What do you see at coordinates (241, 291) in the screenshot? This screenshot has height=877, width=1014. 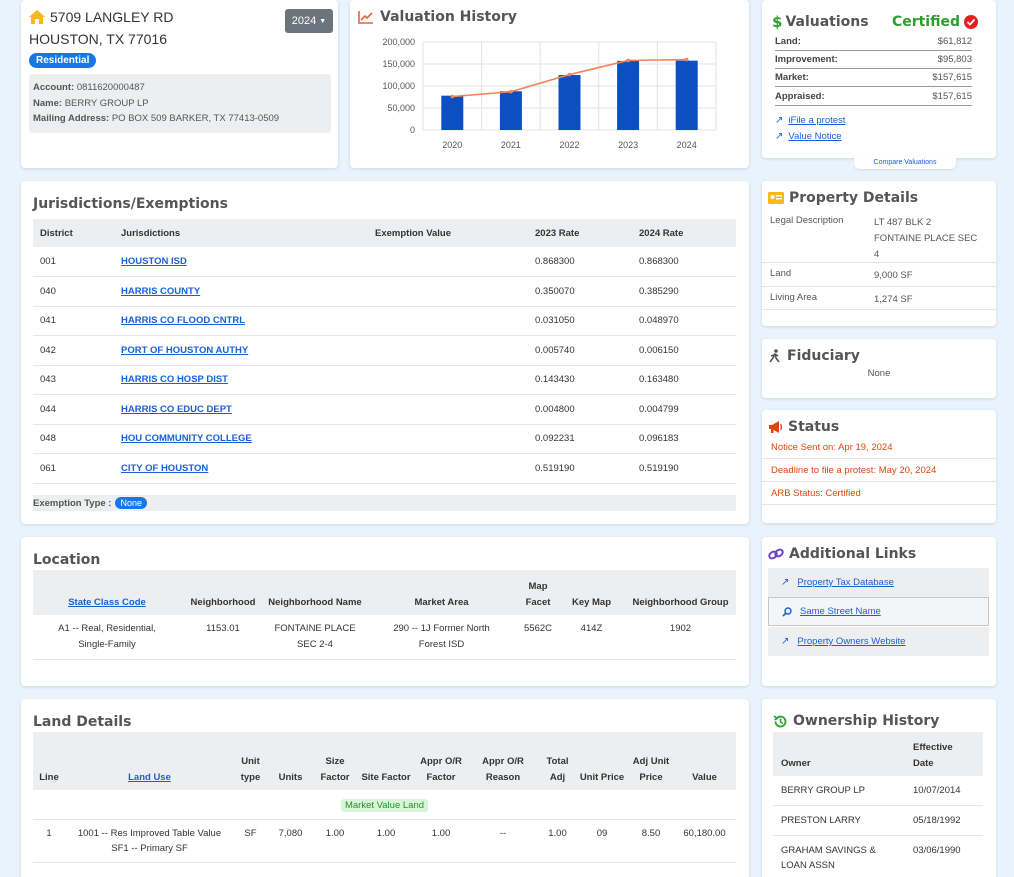 I see `jurisdiction-cell: HARRIS COUNTY` at bounding box center [241, 291].